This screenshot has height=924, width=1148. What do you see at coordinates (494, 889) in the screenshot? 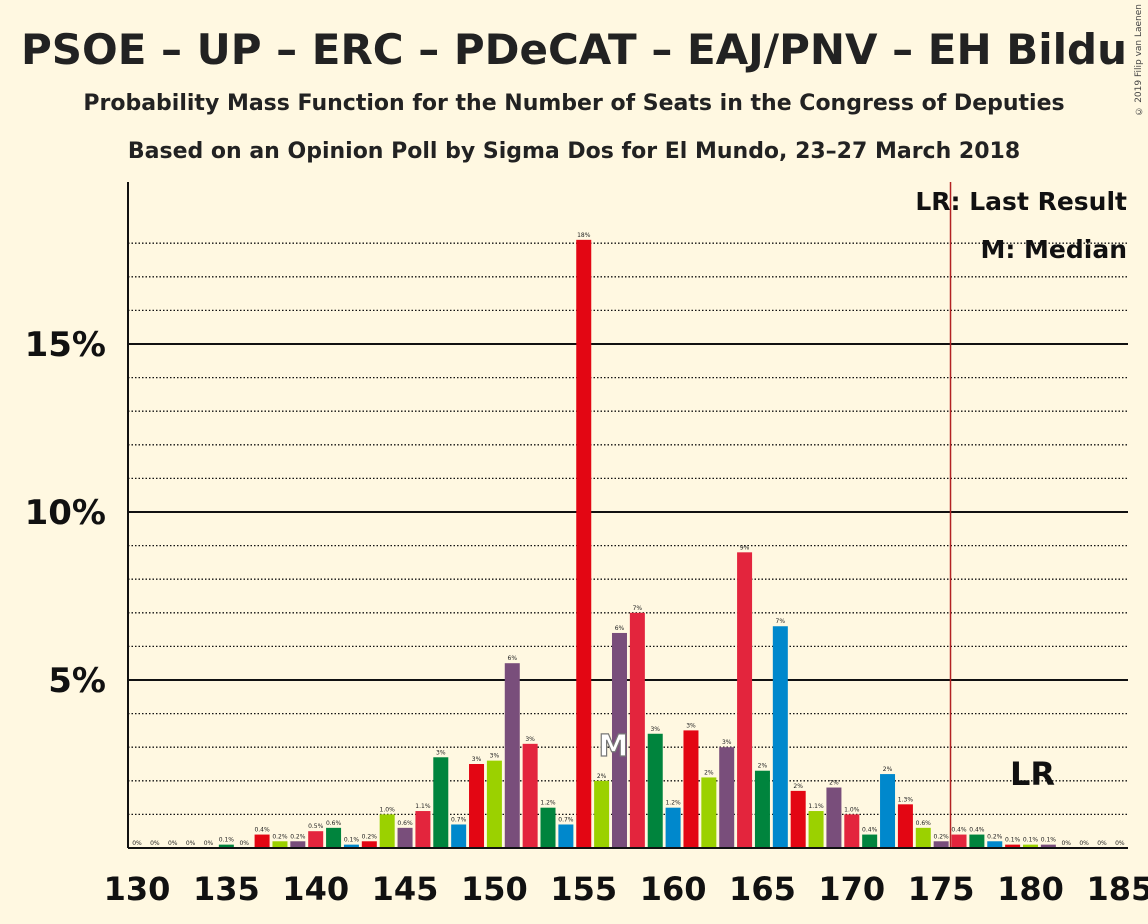
I see `x-tick-label: 150` at bounding box center [494, 889].